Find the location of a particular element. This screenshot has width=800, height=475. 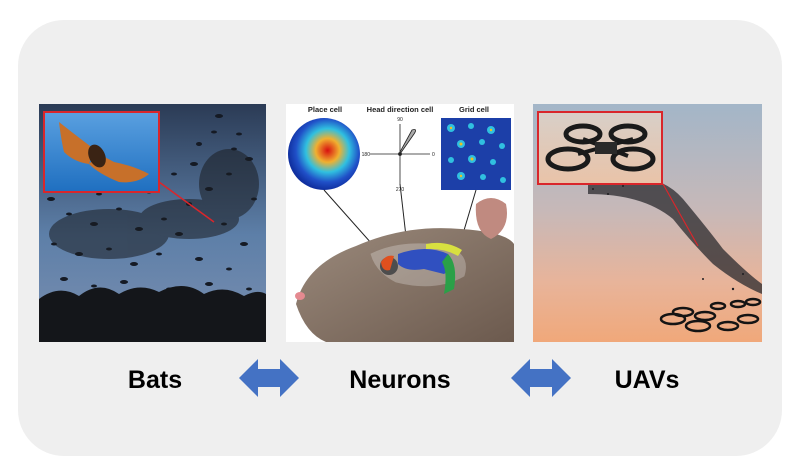

head-direction-polar-plot is located at coordinates (400, 154).